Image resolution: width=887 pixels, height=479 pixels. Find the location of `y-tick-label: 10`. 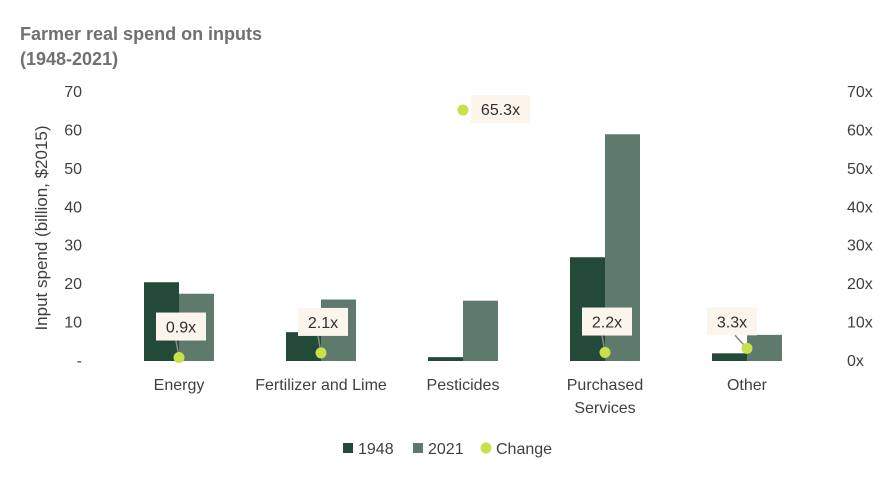

y-tick-label: 10 is located at coordinates (73, 323).